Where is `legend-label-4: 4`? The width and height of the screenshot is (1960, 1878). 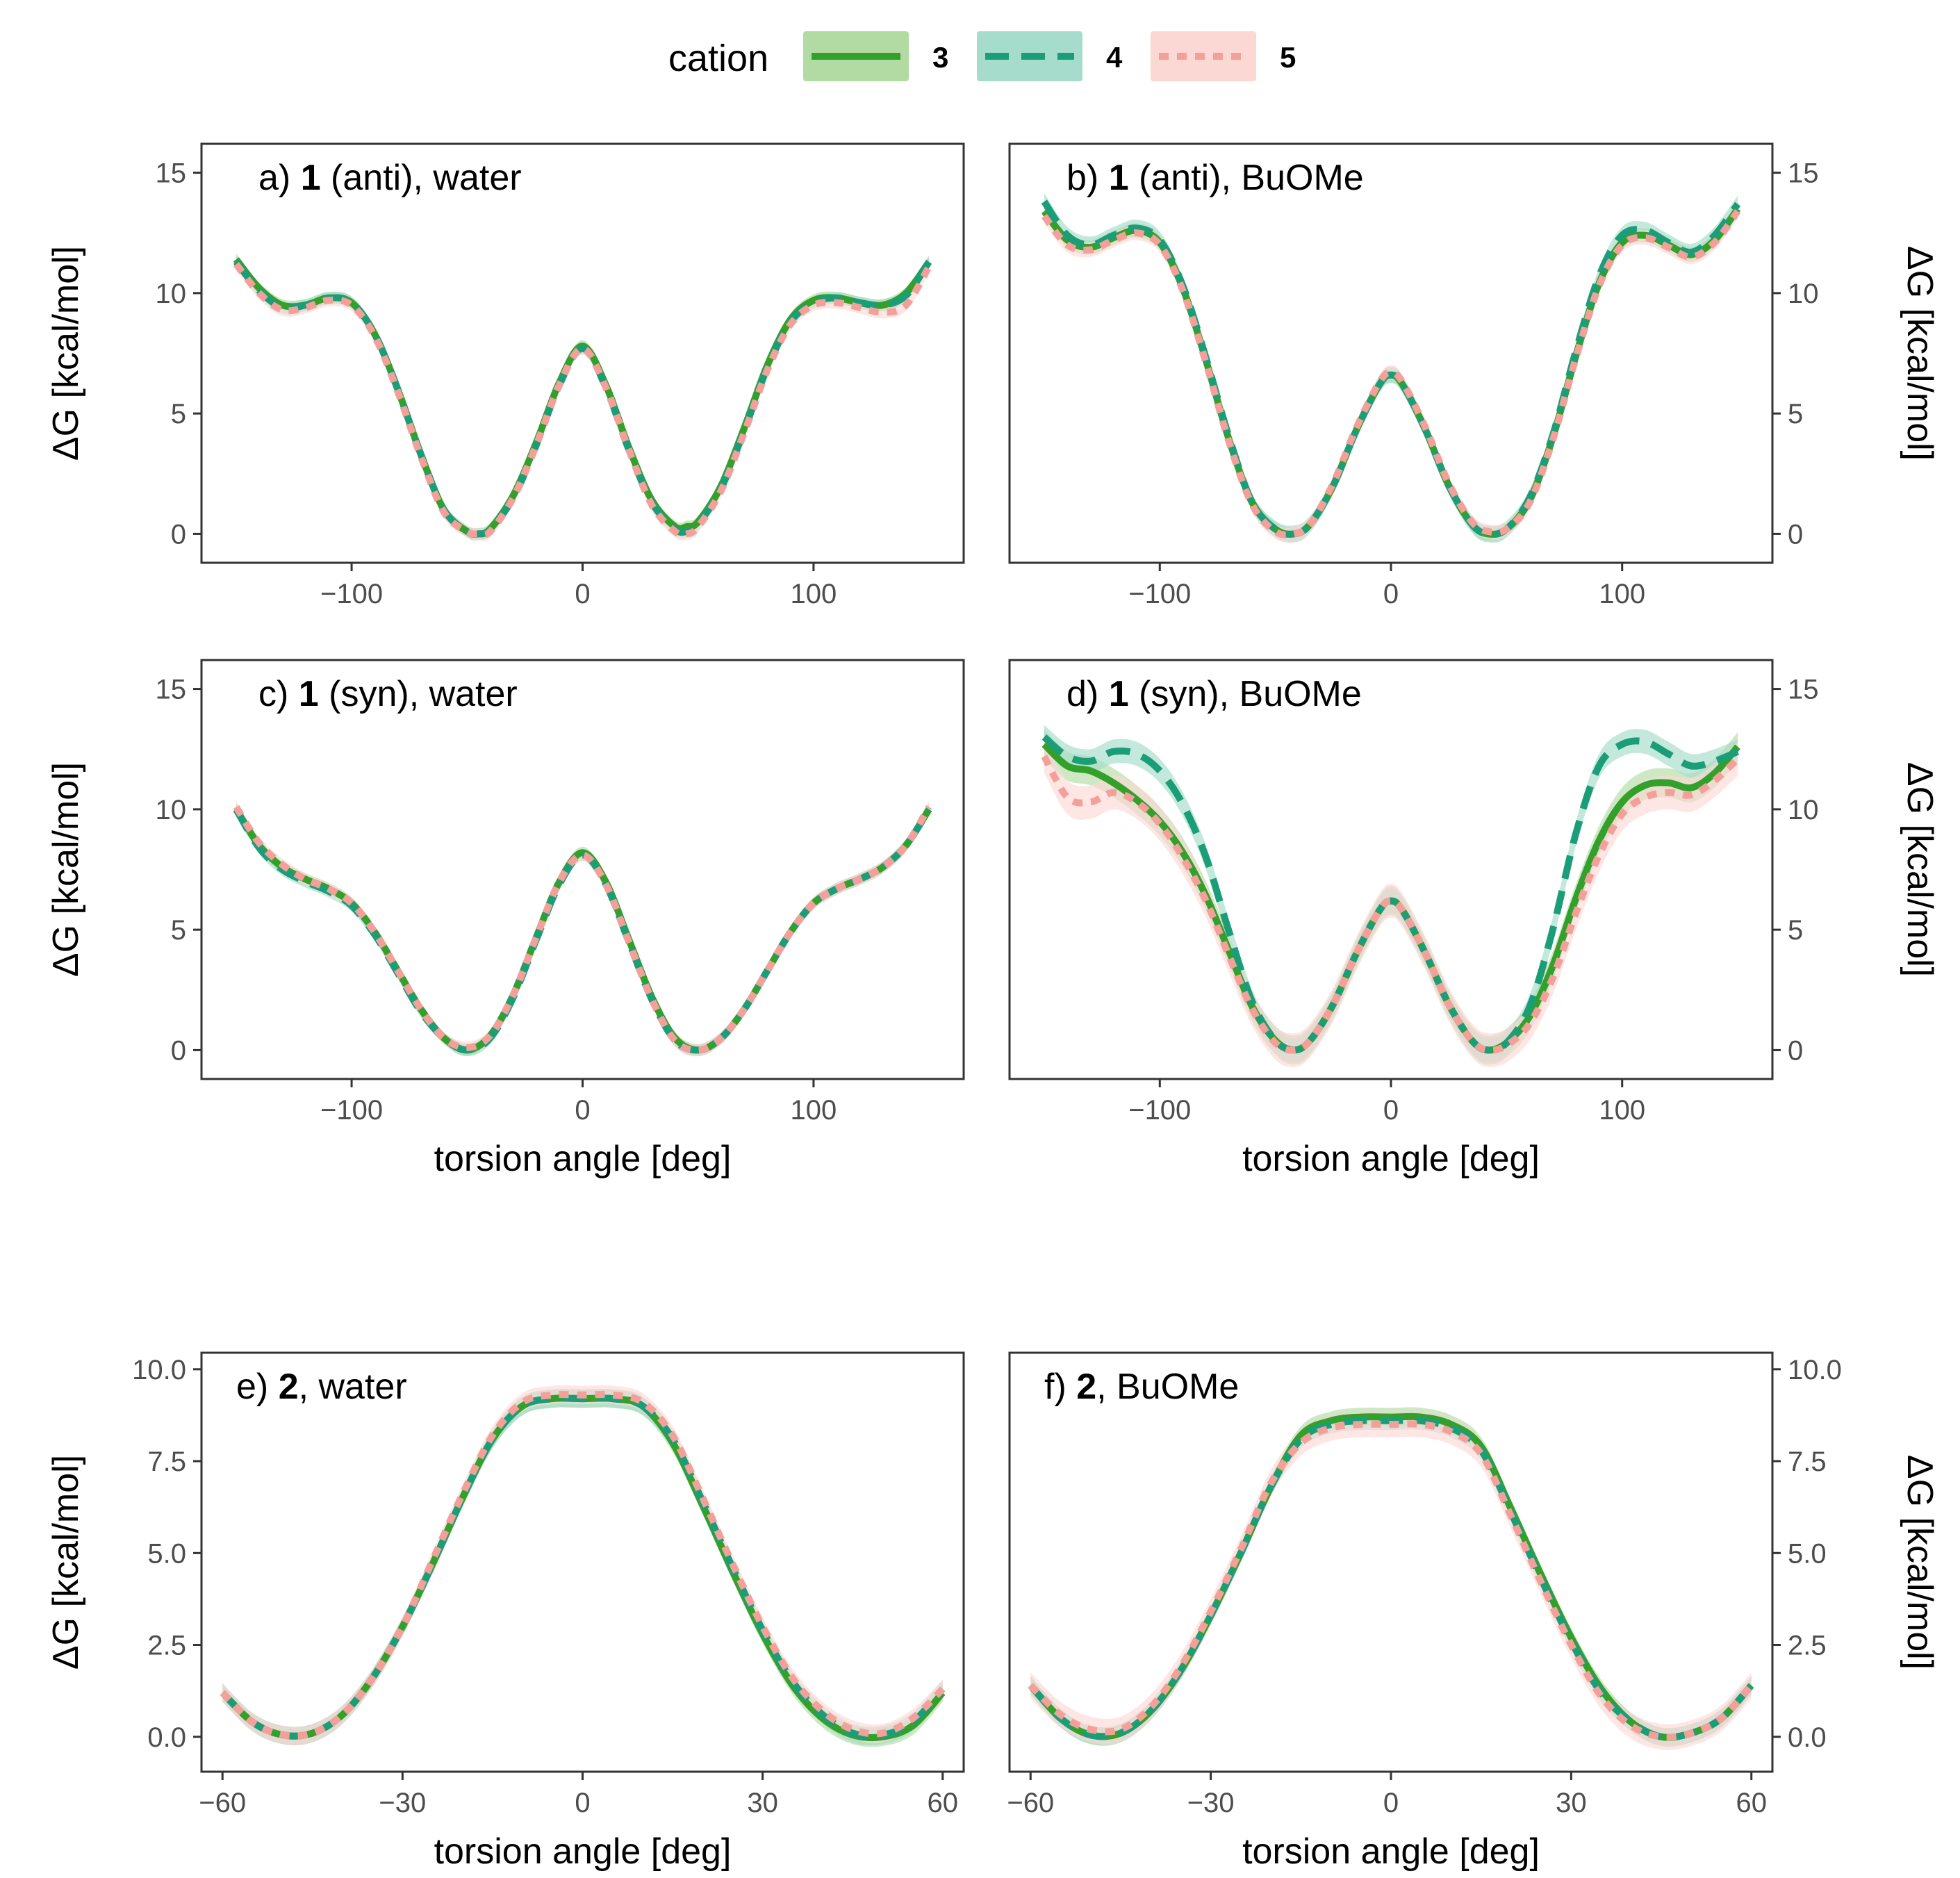
legend-label-4: 4 is located at coordinates (1114, 58).